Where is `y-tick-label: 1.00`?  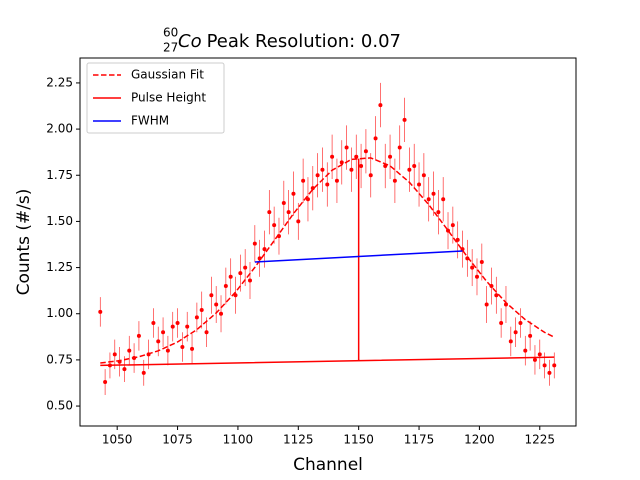 y-tick-label: 1.00 is located at coordinates (59, 313).